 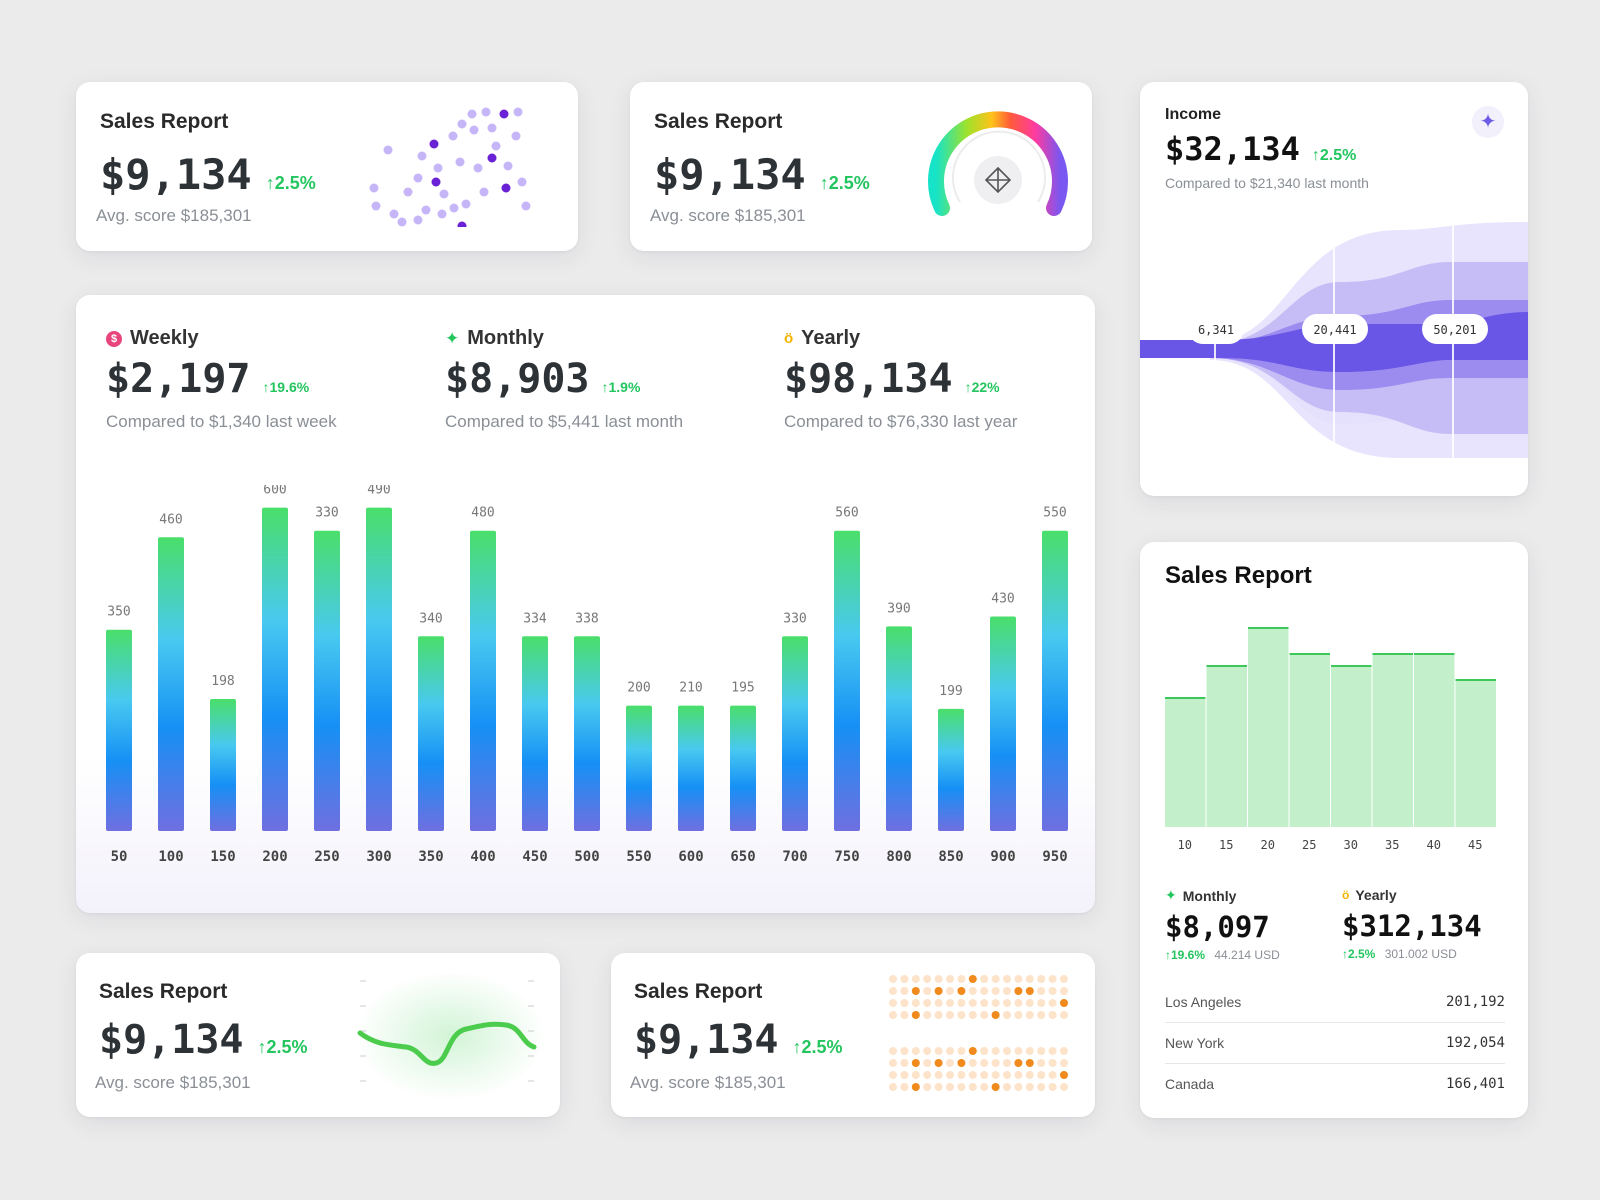 What do you see at coordinates (868, 379) in the screenshot?
I see `yearly-value: $98,134` at bounding box center [868, 379].